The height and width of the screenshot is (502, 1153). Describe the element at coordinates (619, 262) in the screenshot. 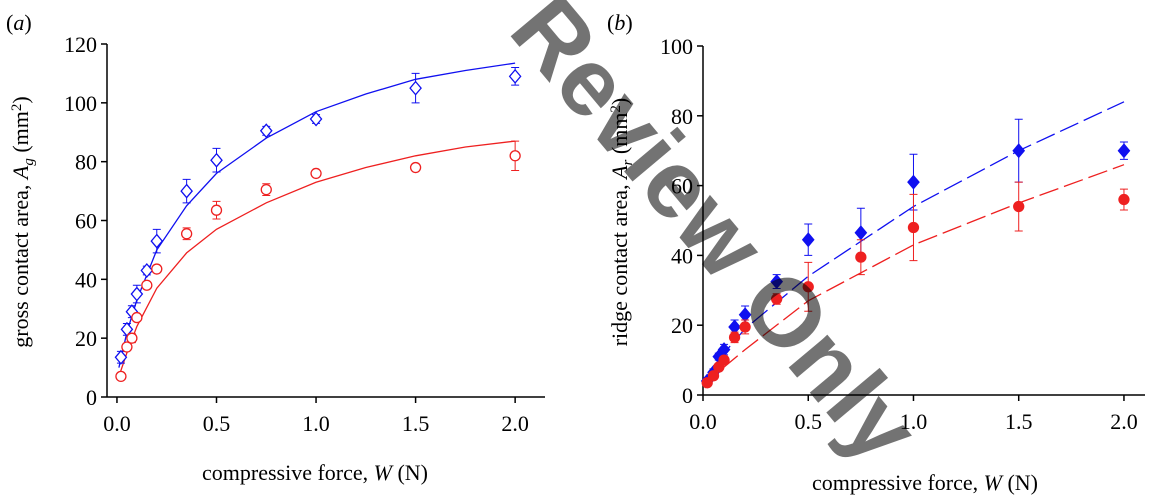

I see `label-part: ridge contact area,` at that location.